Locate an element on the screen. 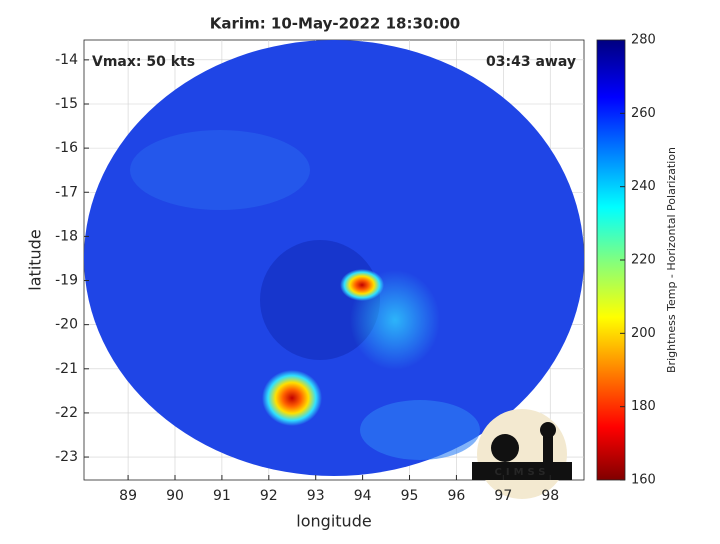  x-tick-label: 94 is located at coordinates (363, 496).